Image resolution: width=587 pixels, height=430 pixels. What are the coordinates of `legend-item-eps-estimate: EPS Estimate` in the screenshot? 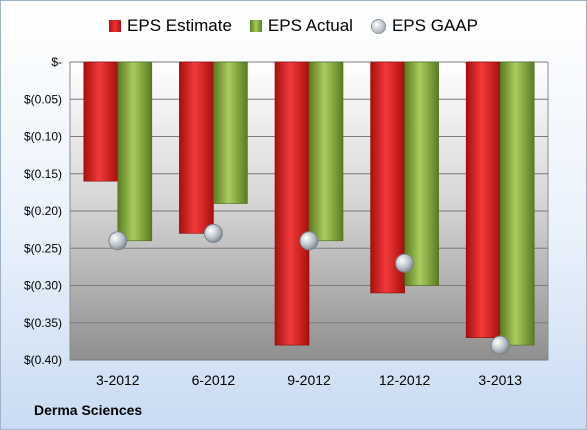 It's located at (170, 26).